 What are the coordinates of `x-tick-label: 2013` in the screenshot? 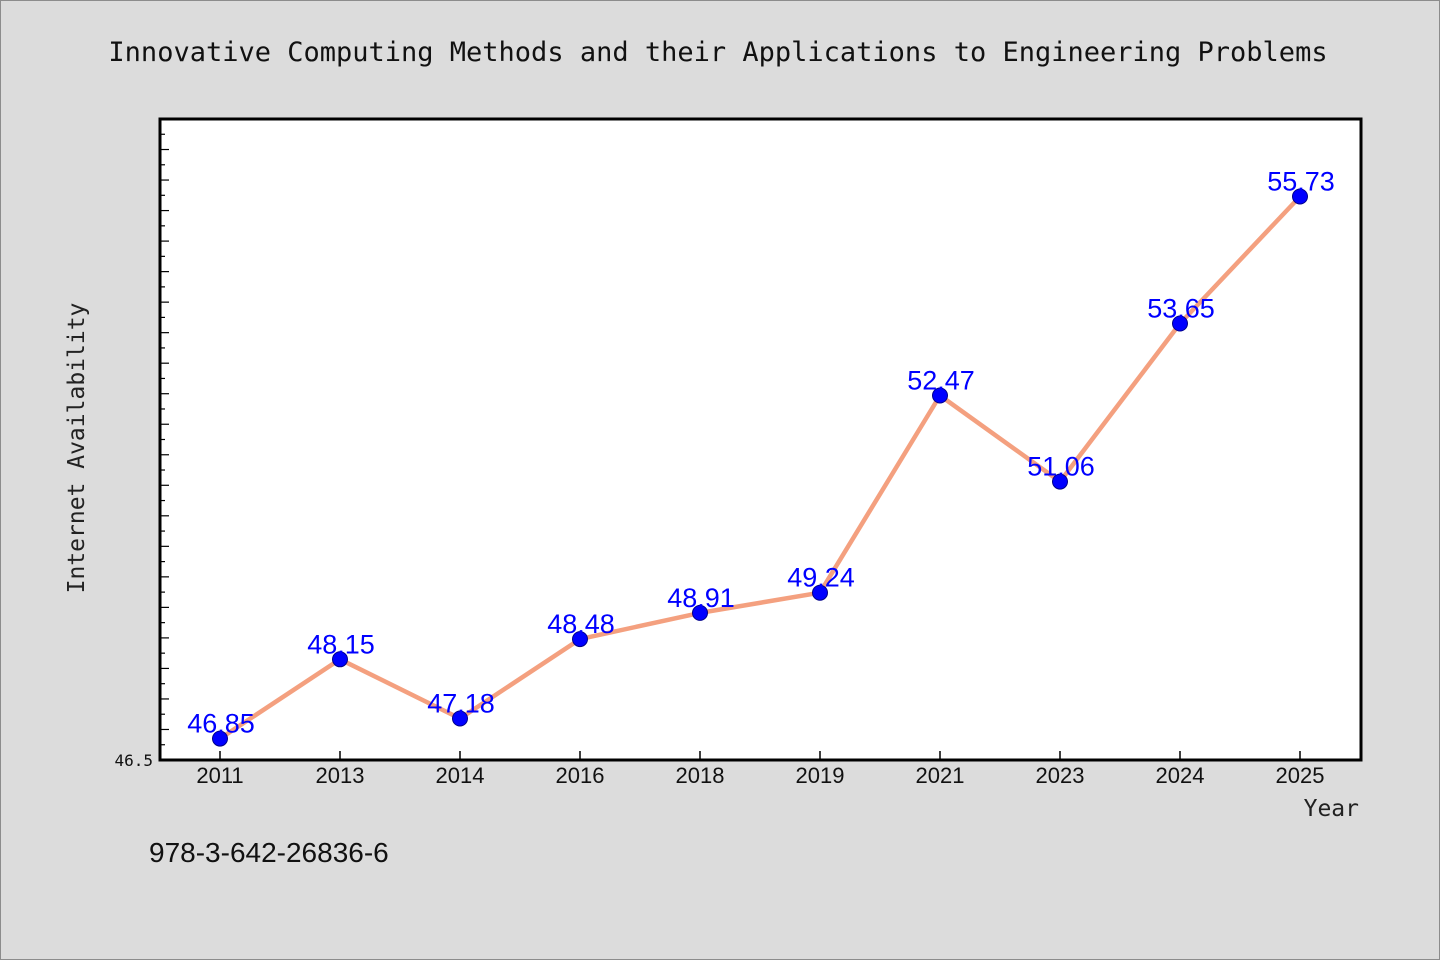 It's located at (340, 775).